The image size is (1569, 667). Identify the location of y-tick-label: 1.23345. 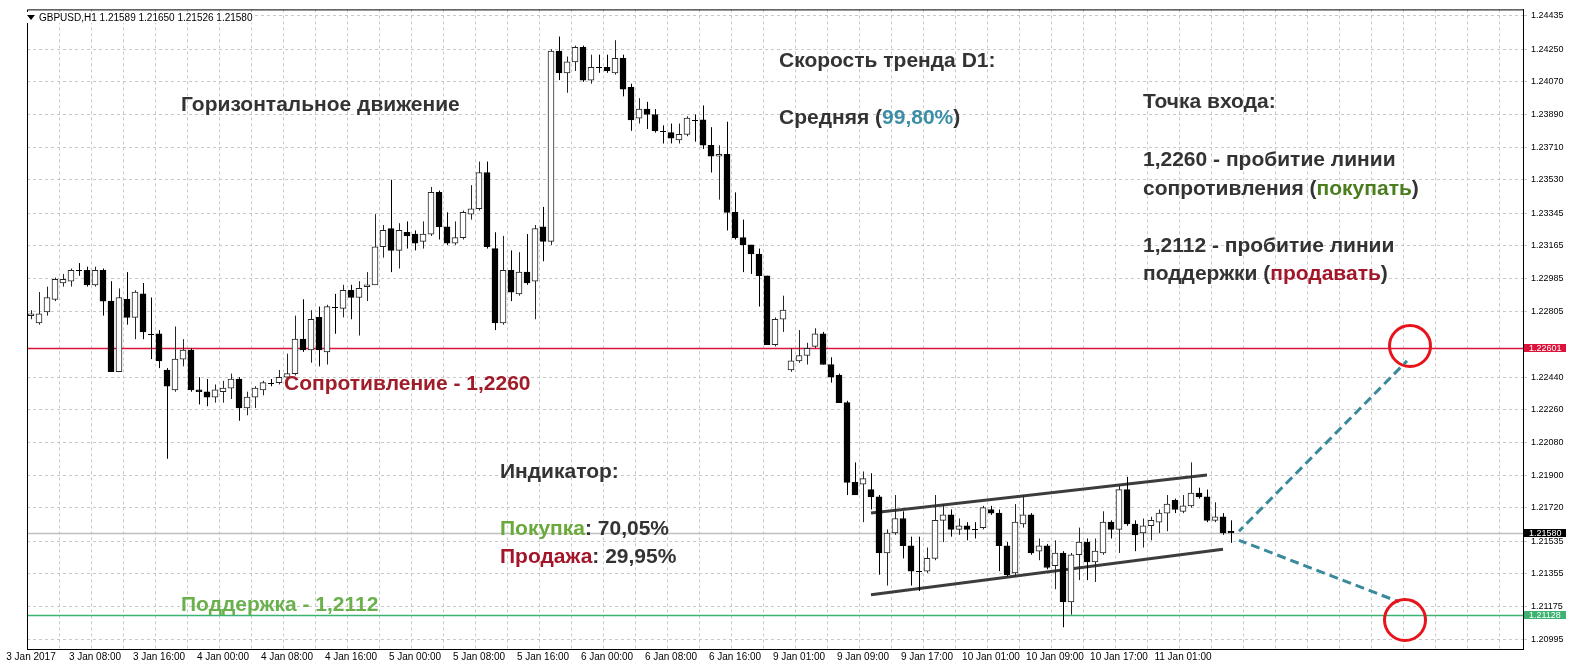
(1547, 212).